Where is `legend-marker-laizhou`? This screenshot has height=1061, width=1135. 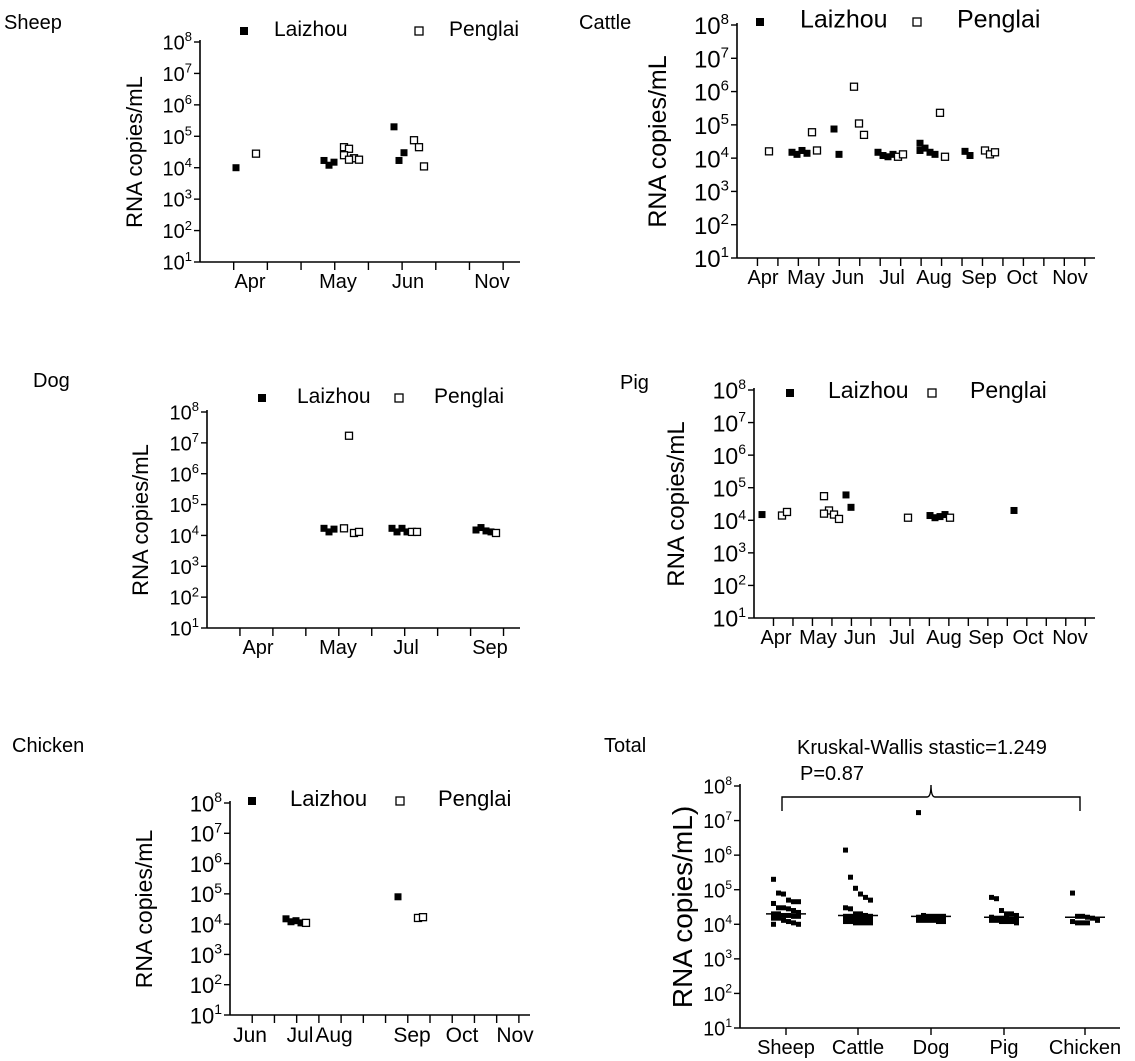 legend-marker-laizhou is located at coordinates (244, 31).